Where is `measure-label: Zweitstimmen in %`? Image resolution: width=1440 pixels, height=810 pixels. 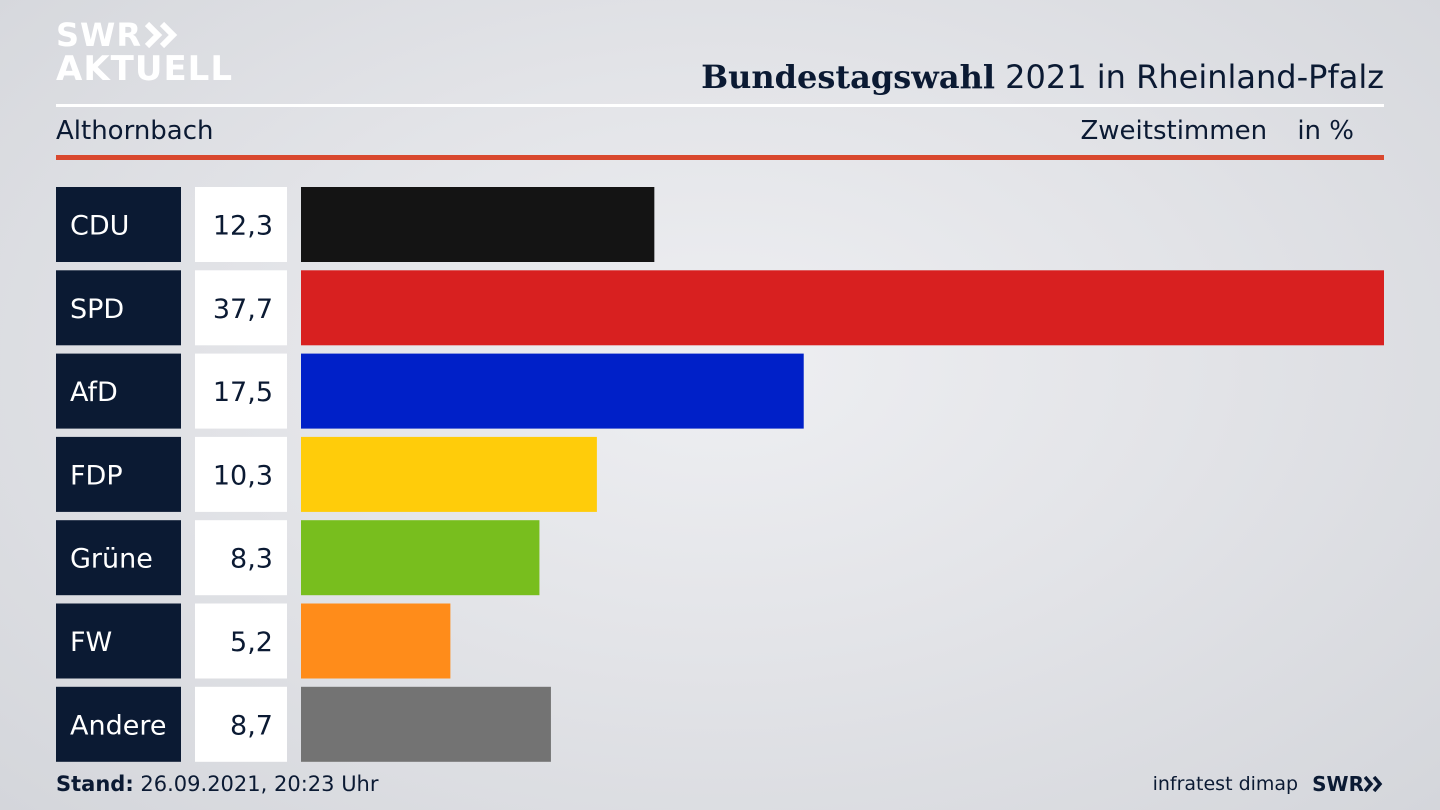 measure-label: Zweitstimmen in % is located at coordinates (1217, 131).